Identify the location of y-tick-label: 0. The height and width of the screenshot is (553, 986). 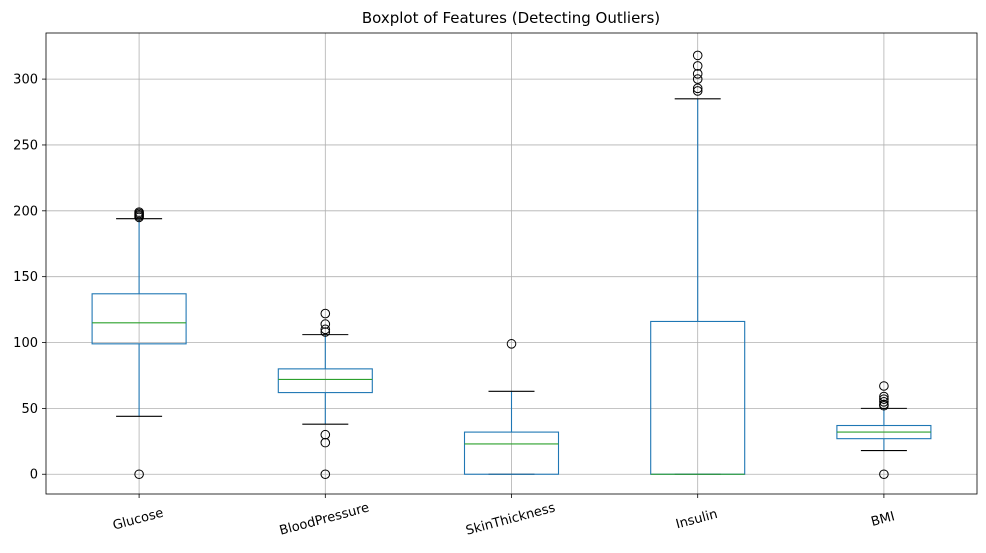
(34, 475).